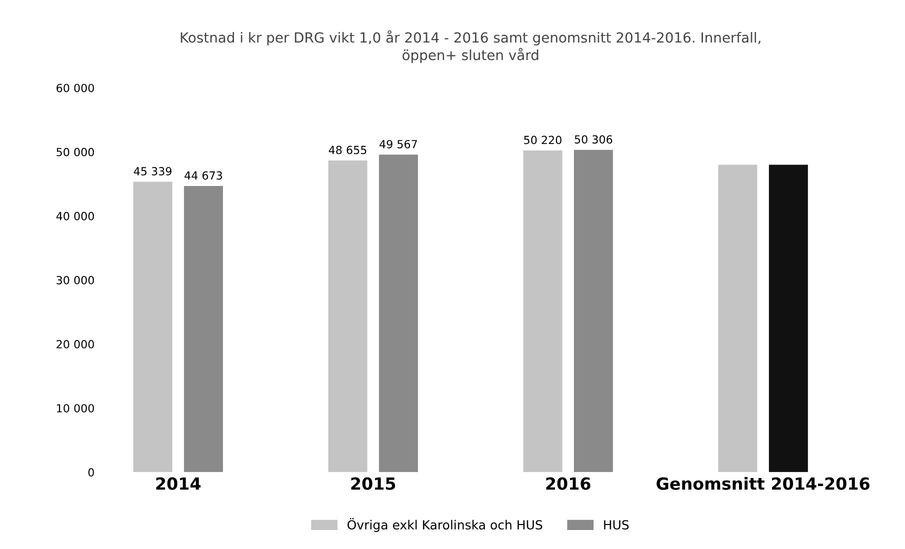 The image size is (905, 549). I want to click on y-tick-label: 10 000, so click(75, 408).